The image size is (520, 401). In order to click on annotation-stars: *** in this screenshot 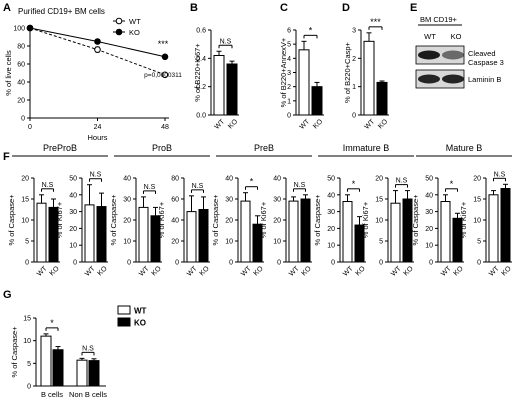, I will do `click(163, 44)`.